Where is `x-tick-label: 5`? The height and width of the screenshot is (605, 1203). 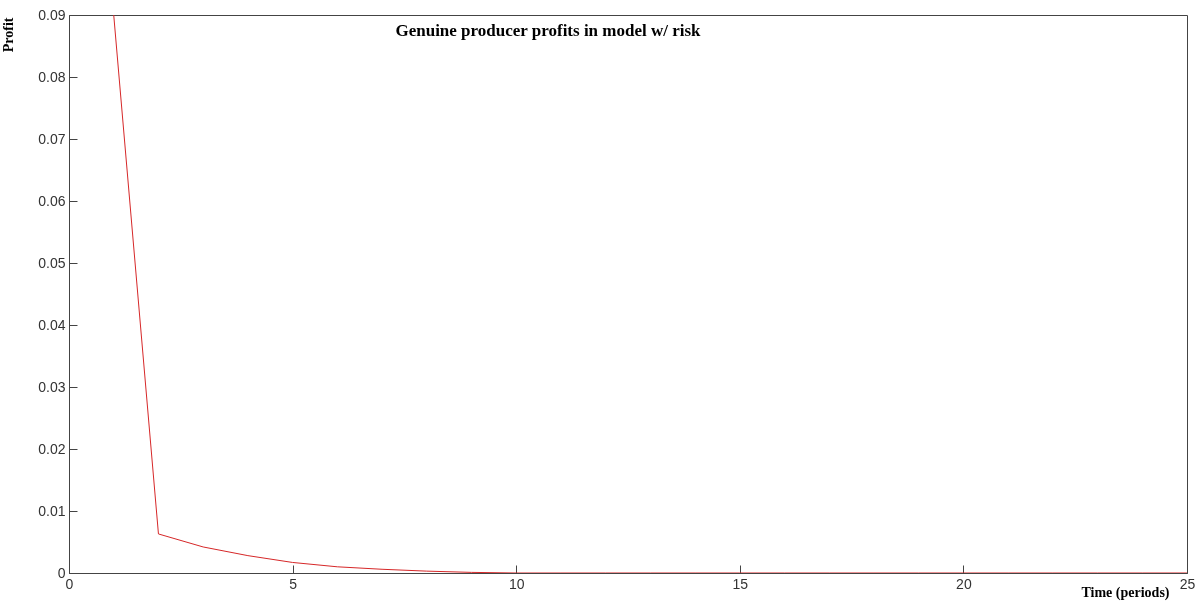
x-tick-label: 5 is located at coordinates (293, 583).